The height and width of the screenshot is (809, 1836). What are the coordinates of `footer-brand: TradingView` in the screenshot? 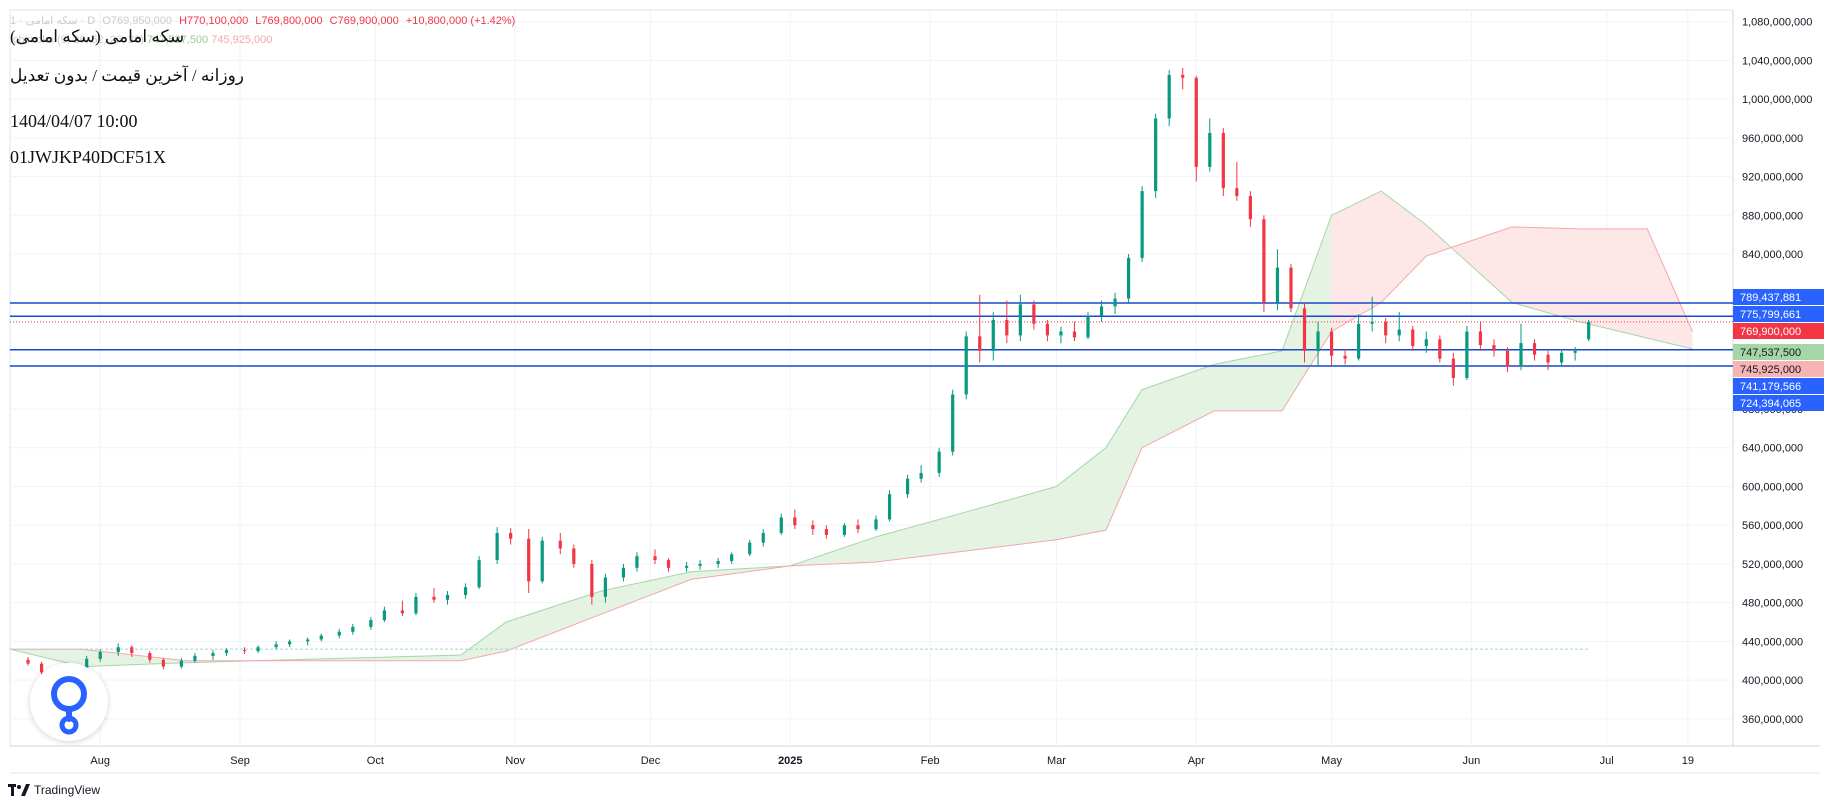 It's located at (67, 790).